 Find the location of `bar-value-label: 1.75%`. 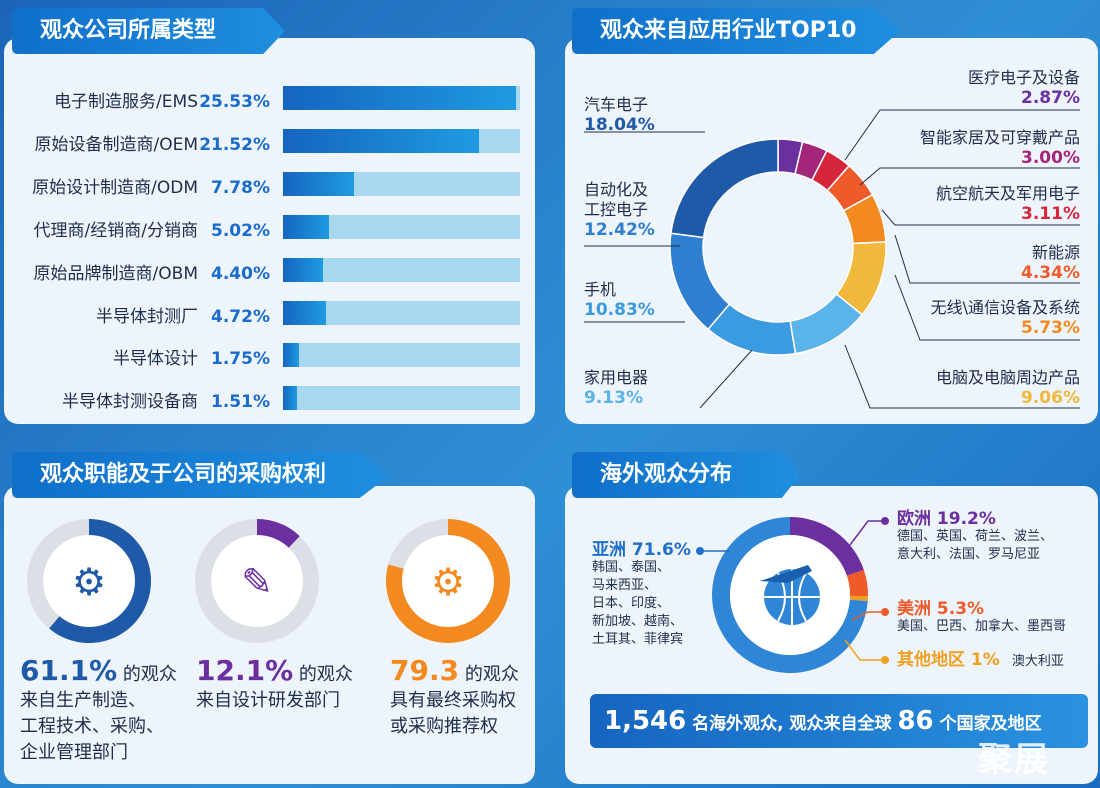

bar-value-label: 1.75% is located at coordinates (240, 359).